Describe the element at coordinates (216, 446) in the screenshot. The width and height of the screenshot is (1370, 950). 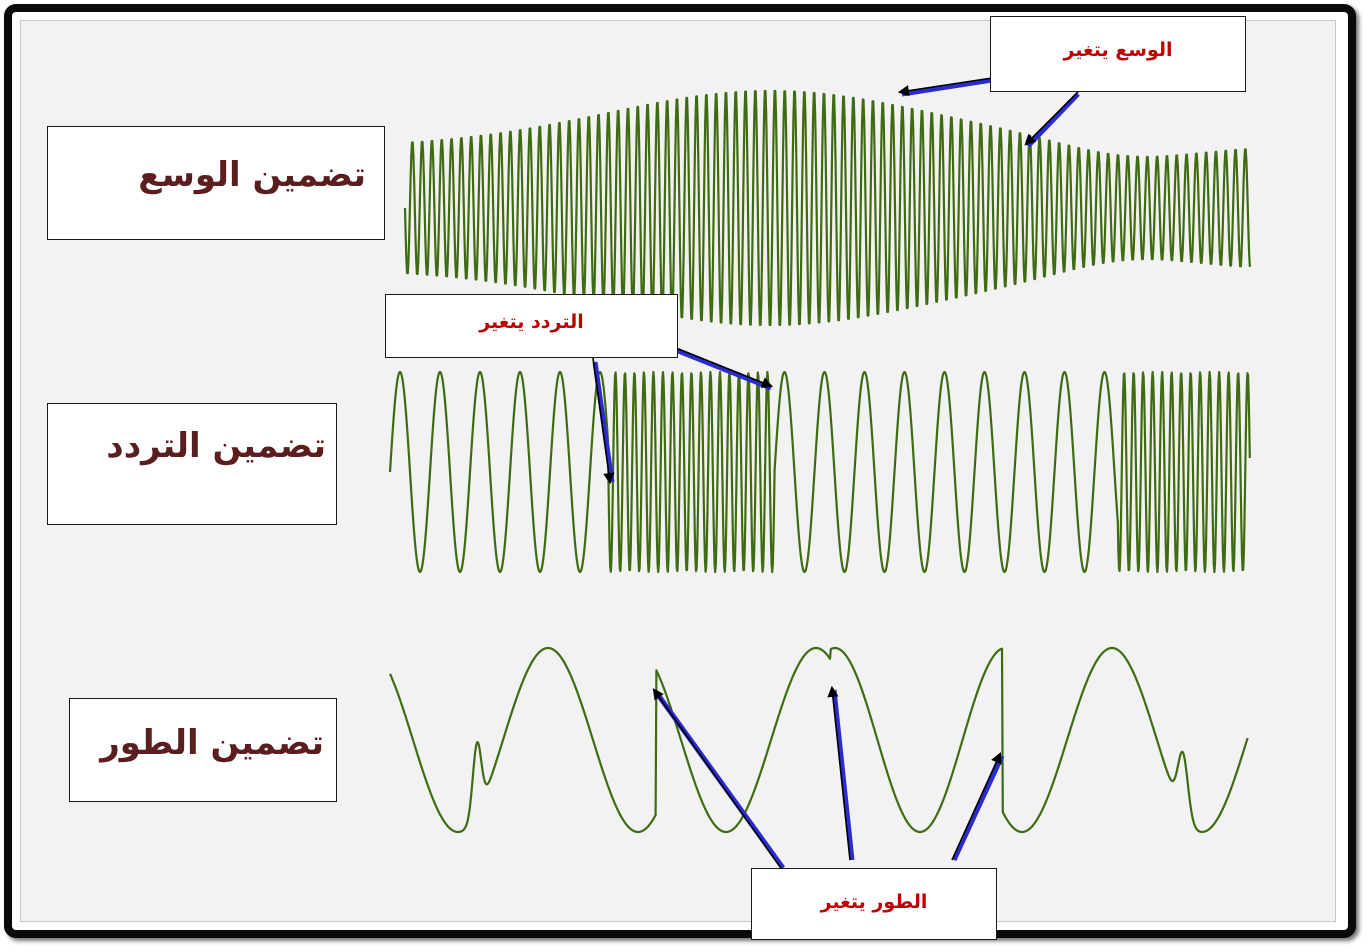
I see `fm-label: تضمين التردد` at that location.